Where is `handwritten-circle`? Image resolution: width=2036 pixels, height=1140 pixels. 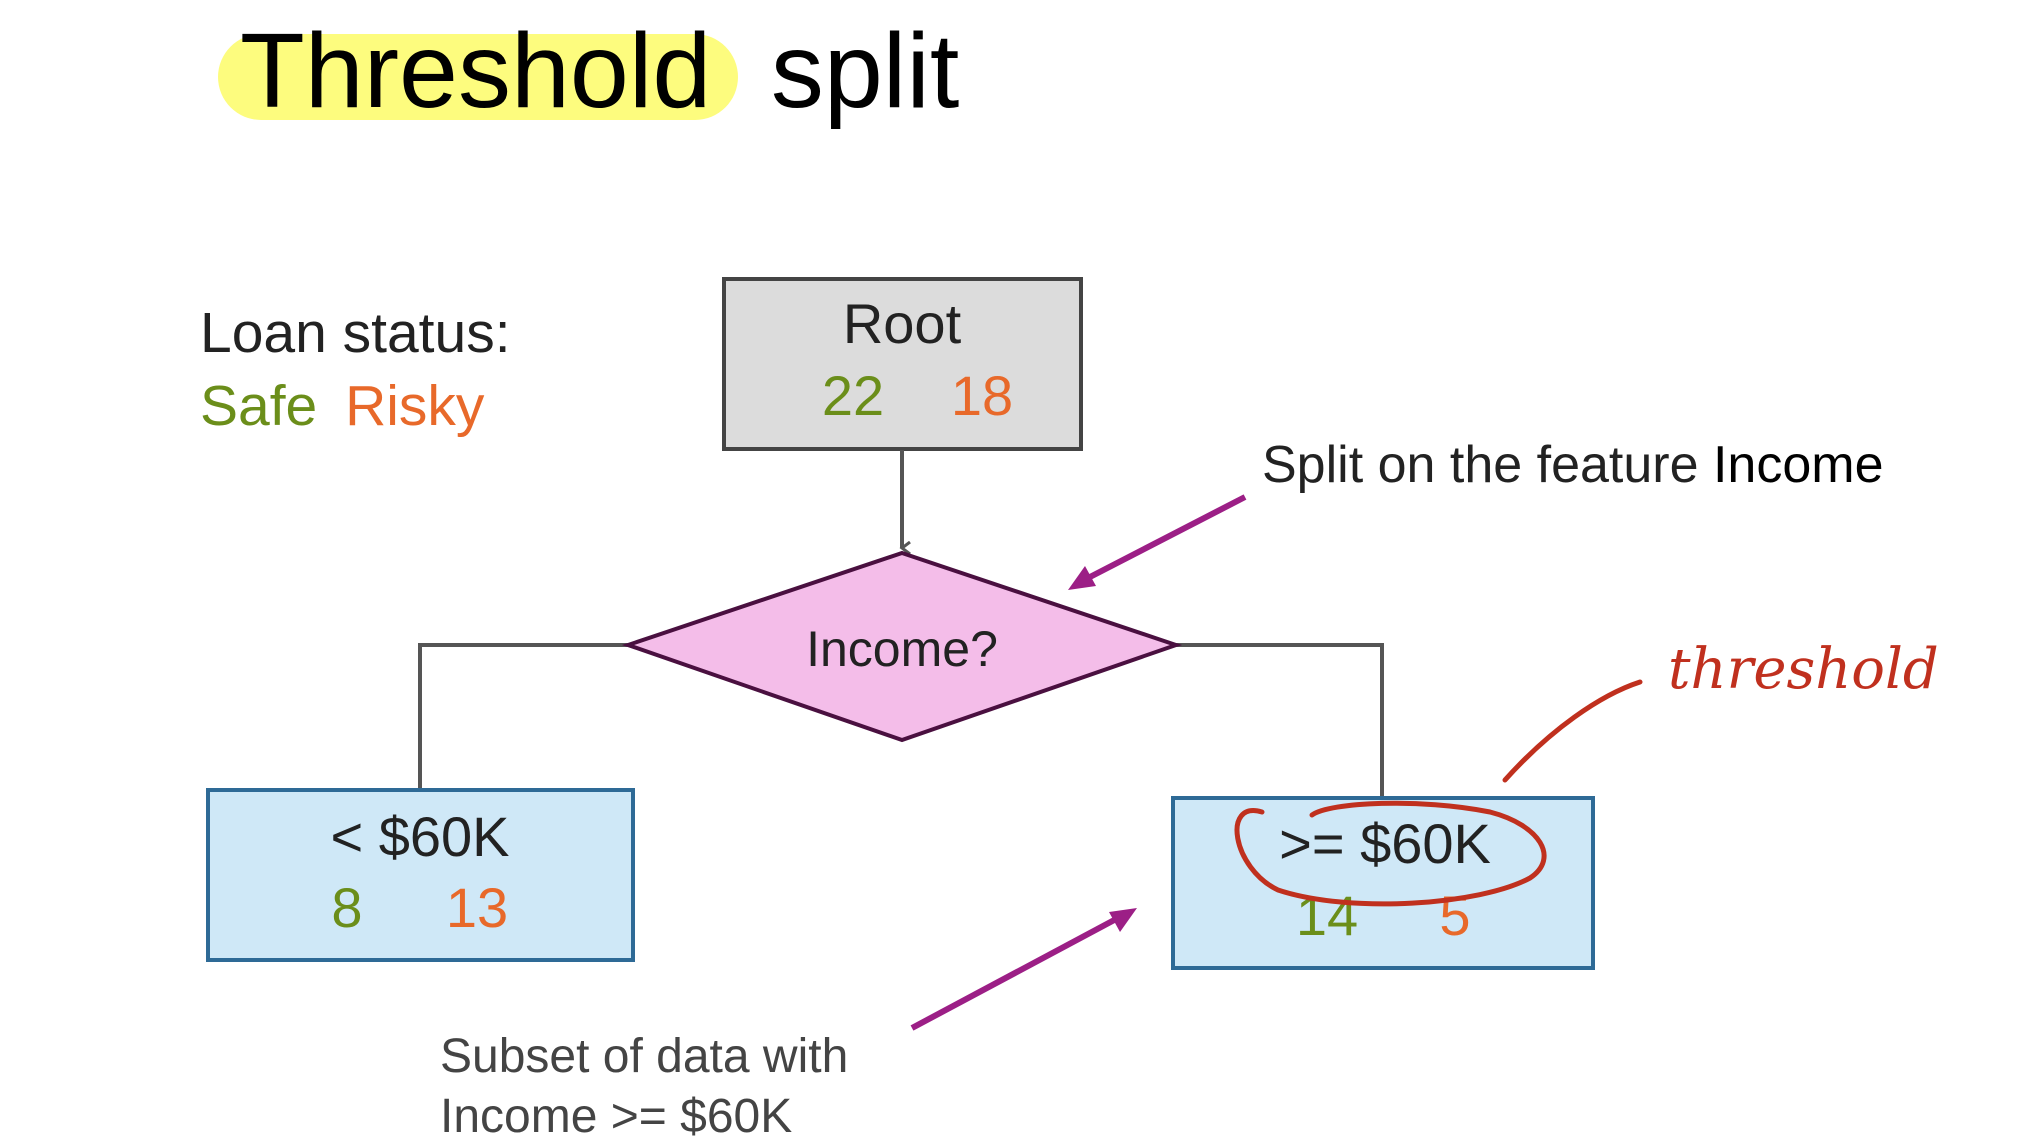 handwritten-circle is located at coordinates (1390, 853).